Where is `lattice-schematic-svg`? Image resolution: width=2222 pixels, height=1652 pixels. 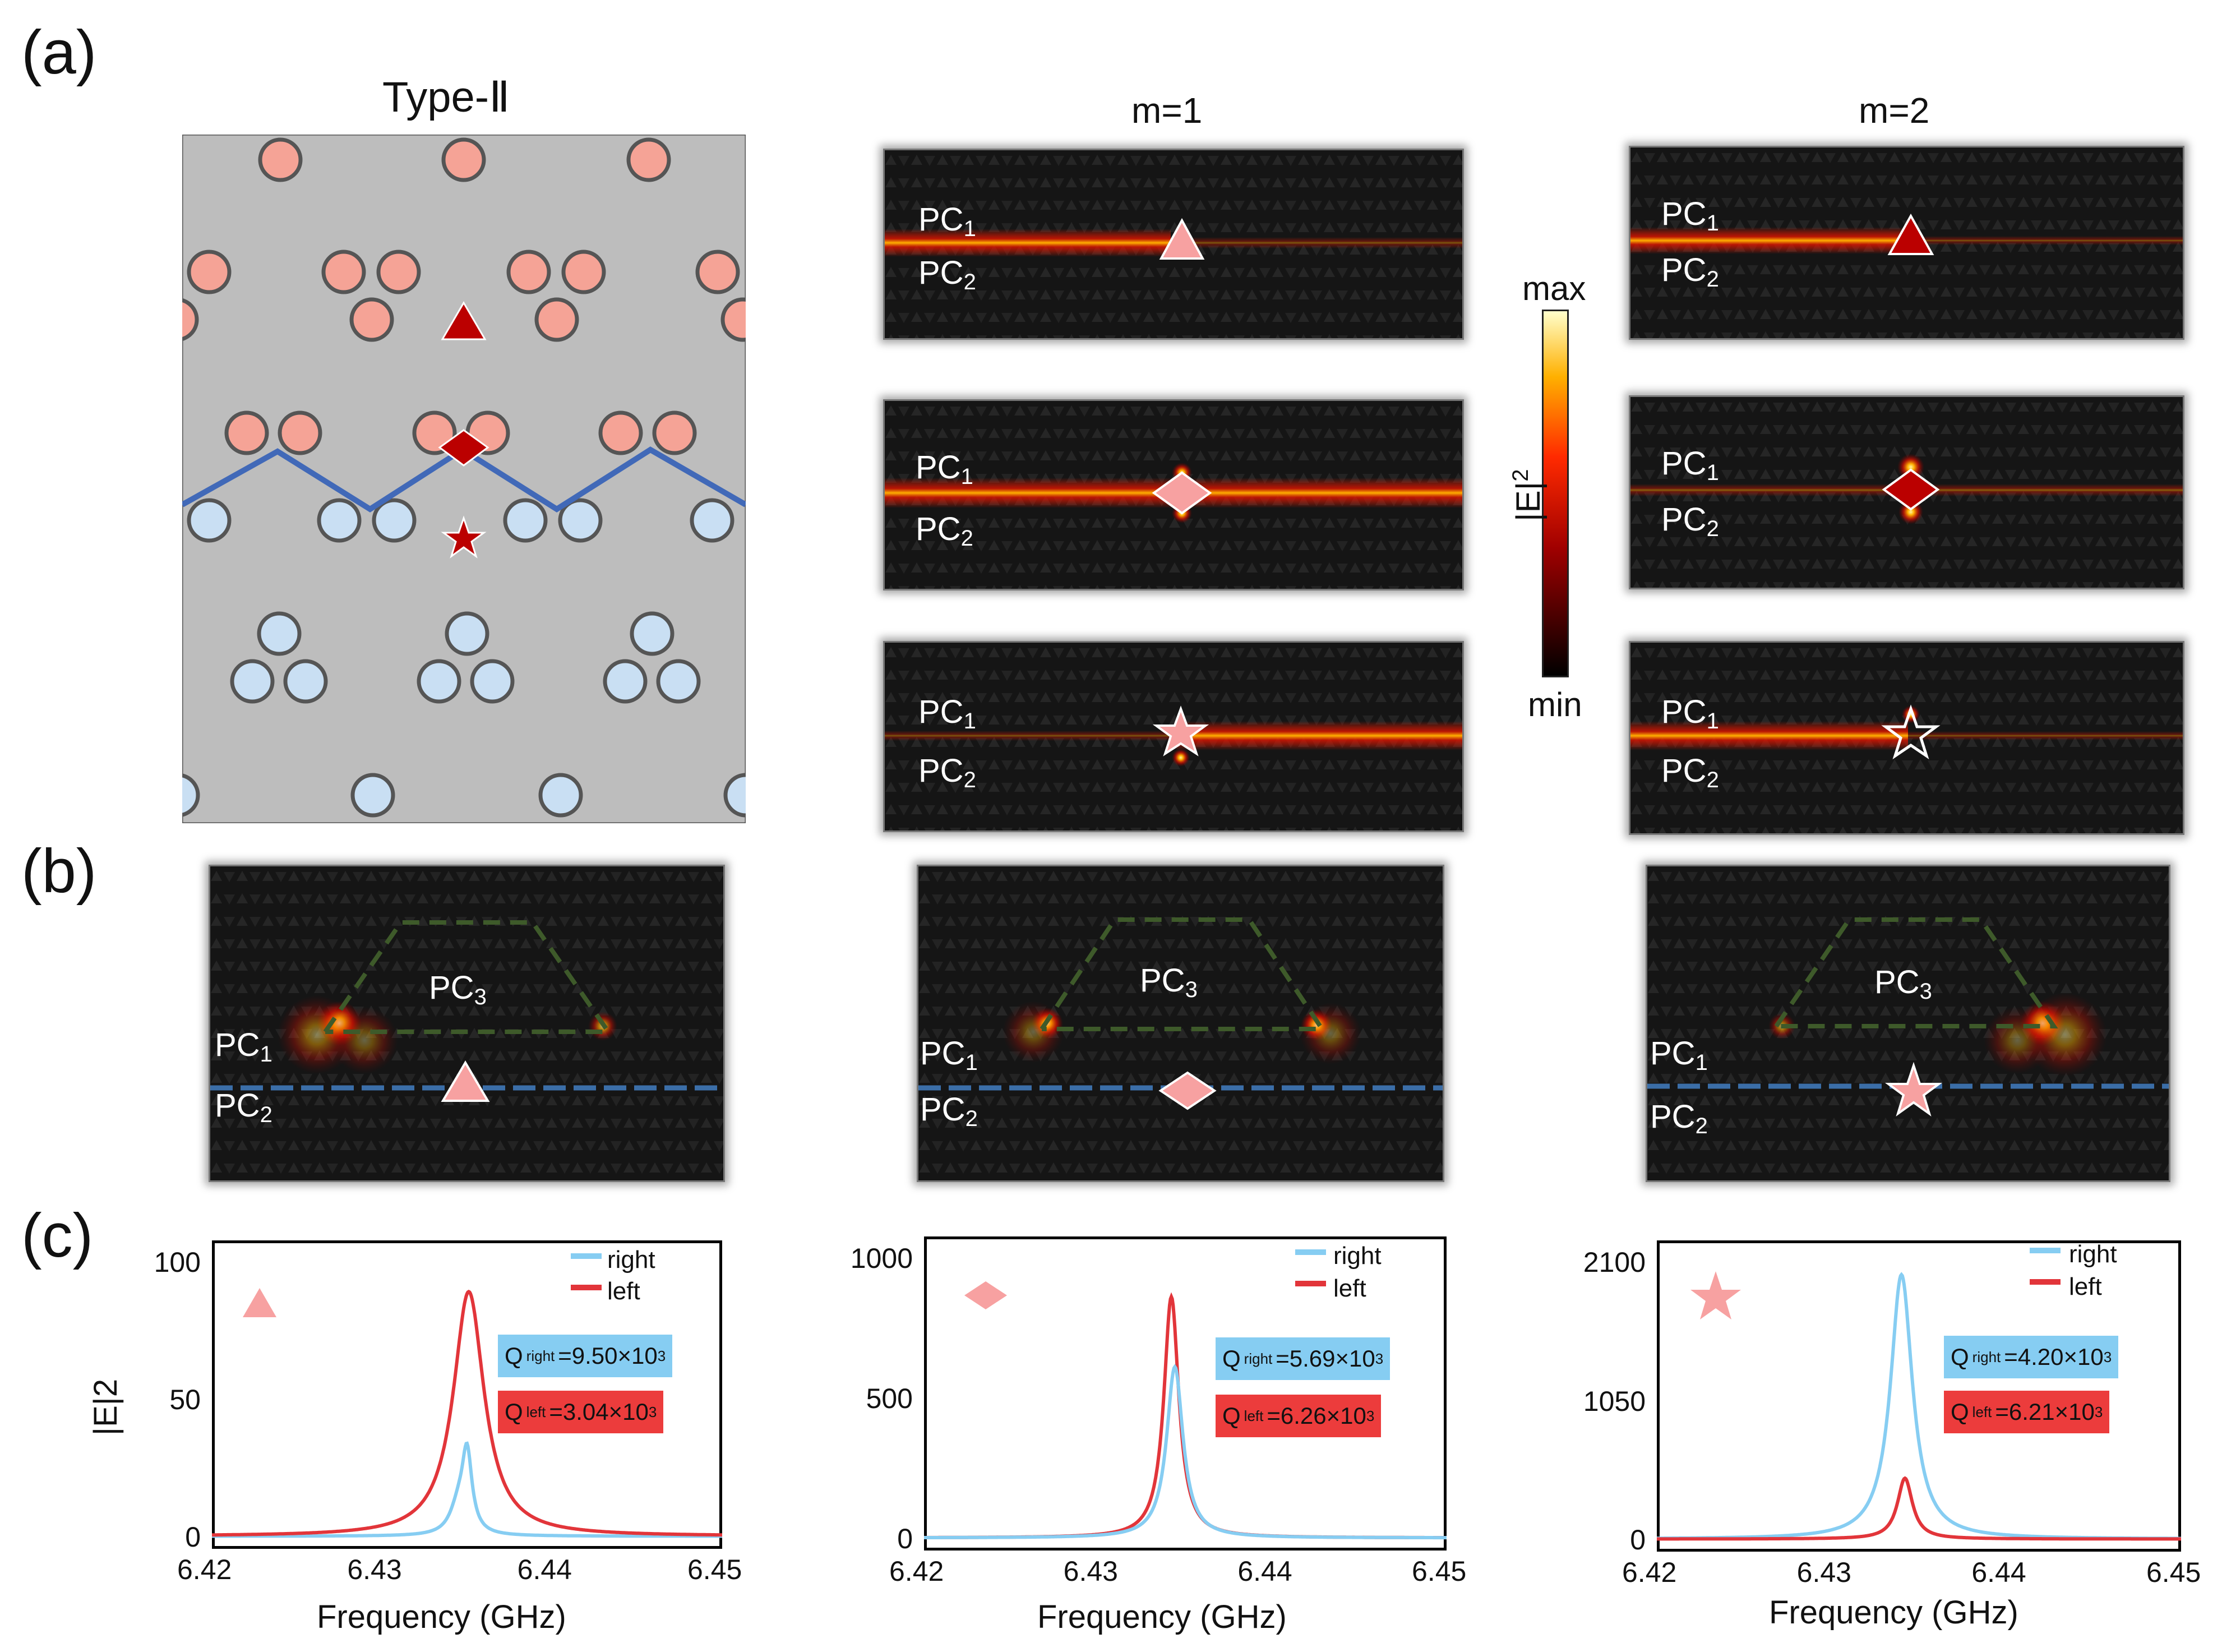 lattice-schematic-svg is located at coordinates (464, 478).